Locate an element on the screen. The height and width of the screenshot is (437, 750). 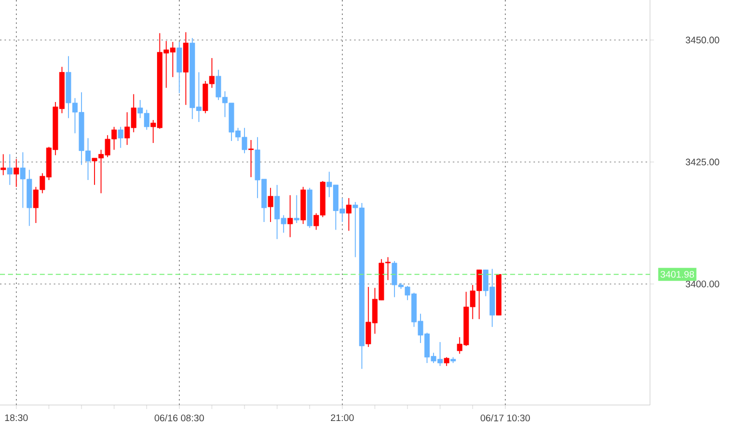
y-tick-label: 3450.00 is located at coordinates (703, 40).